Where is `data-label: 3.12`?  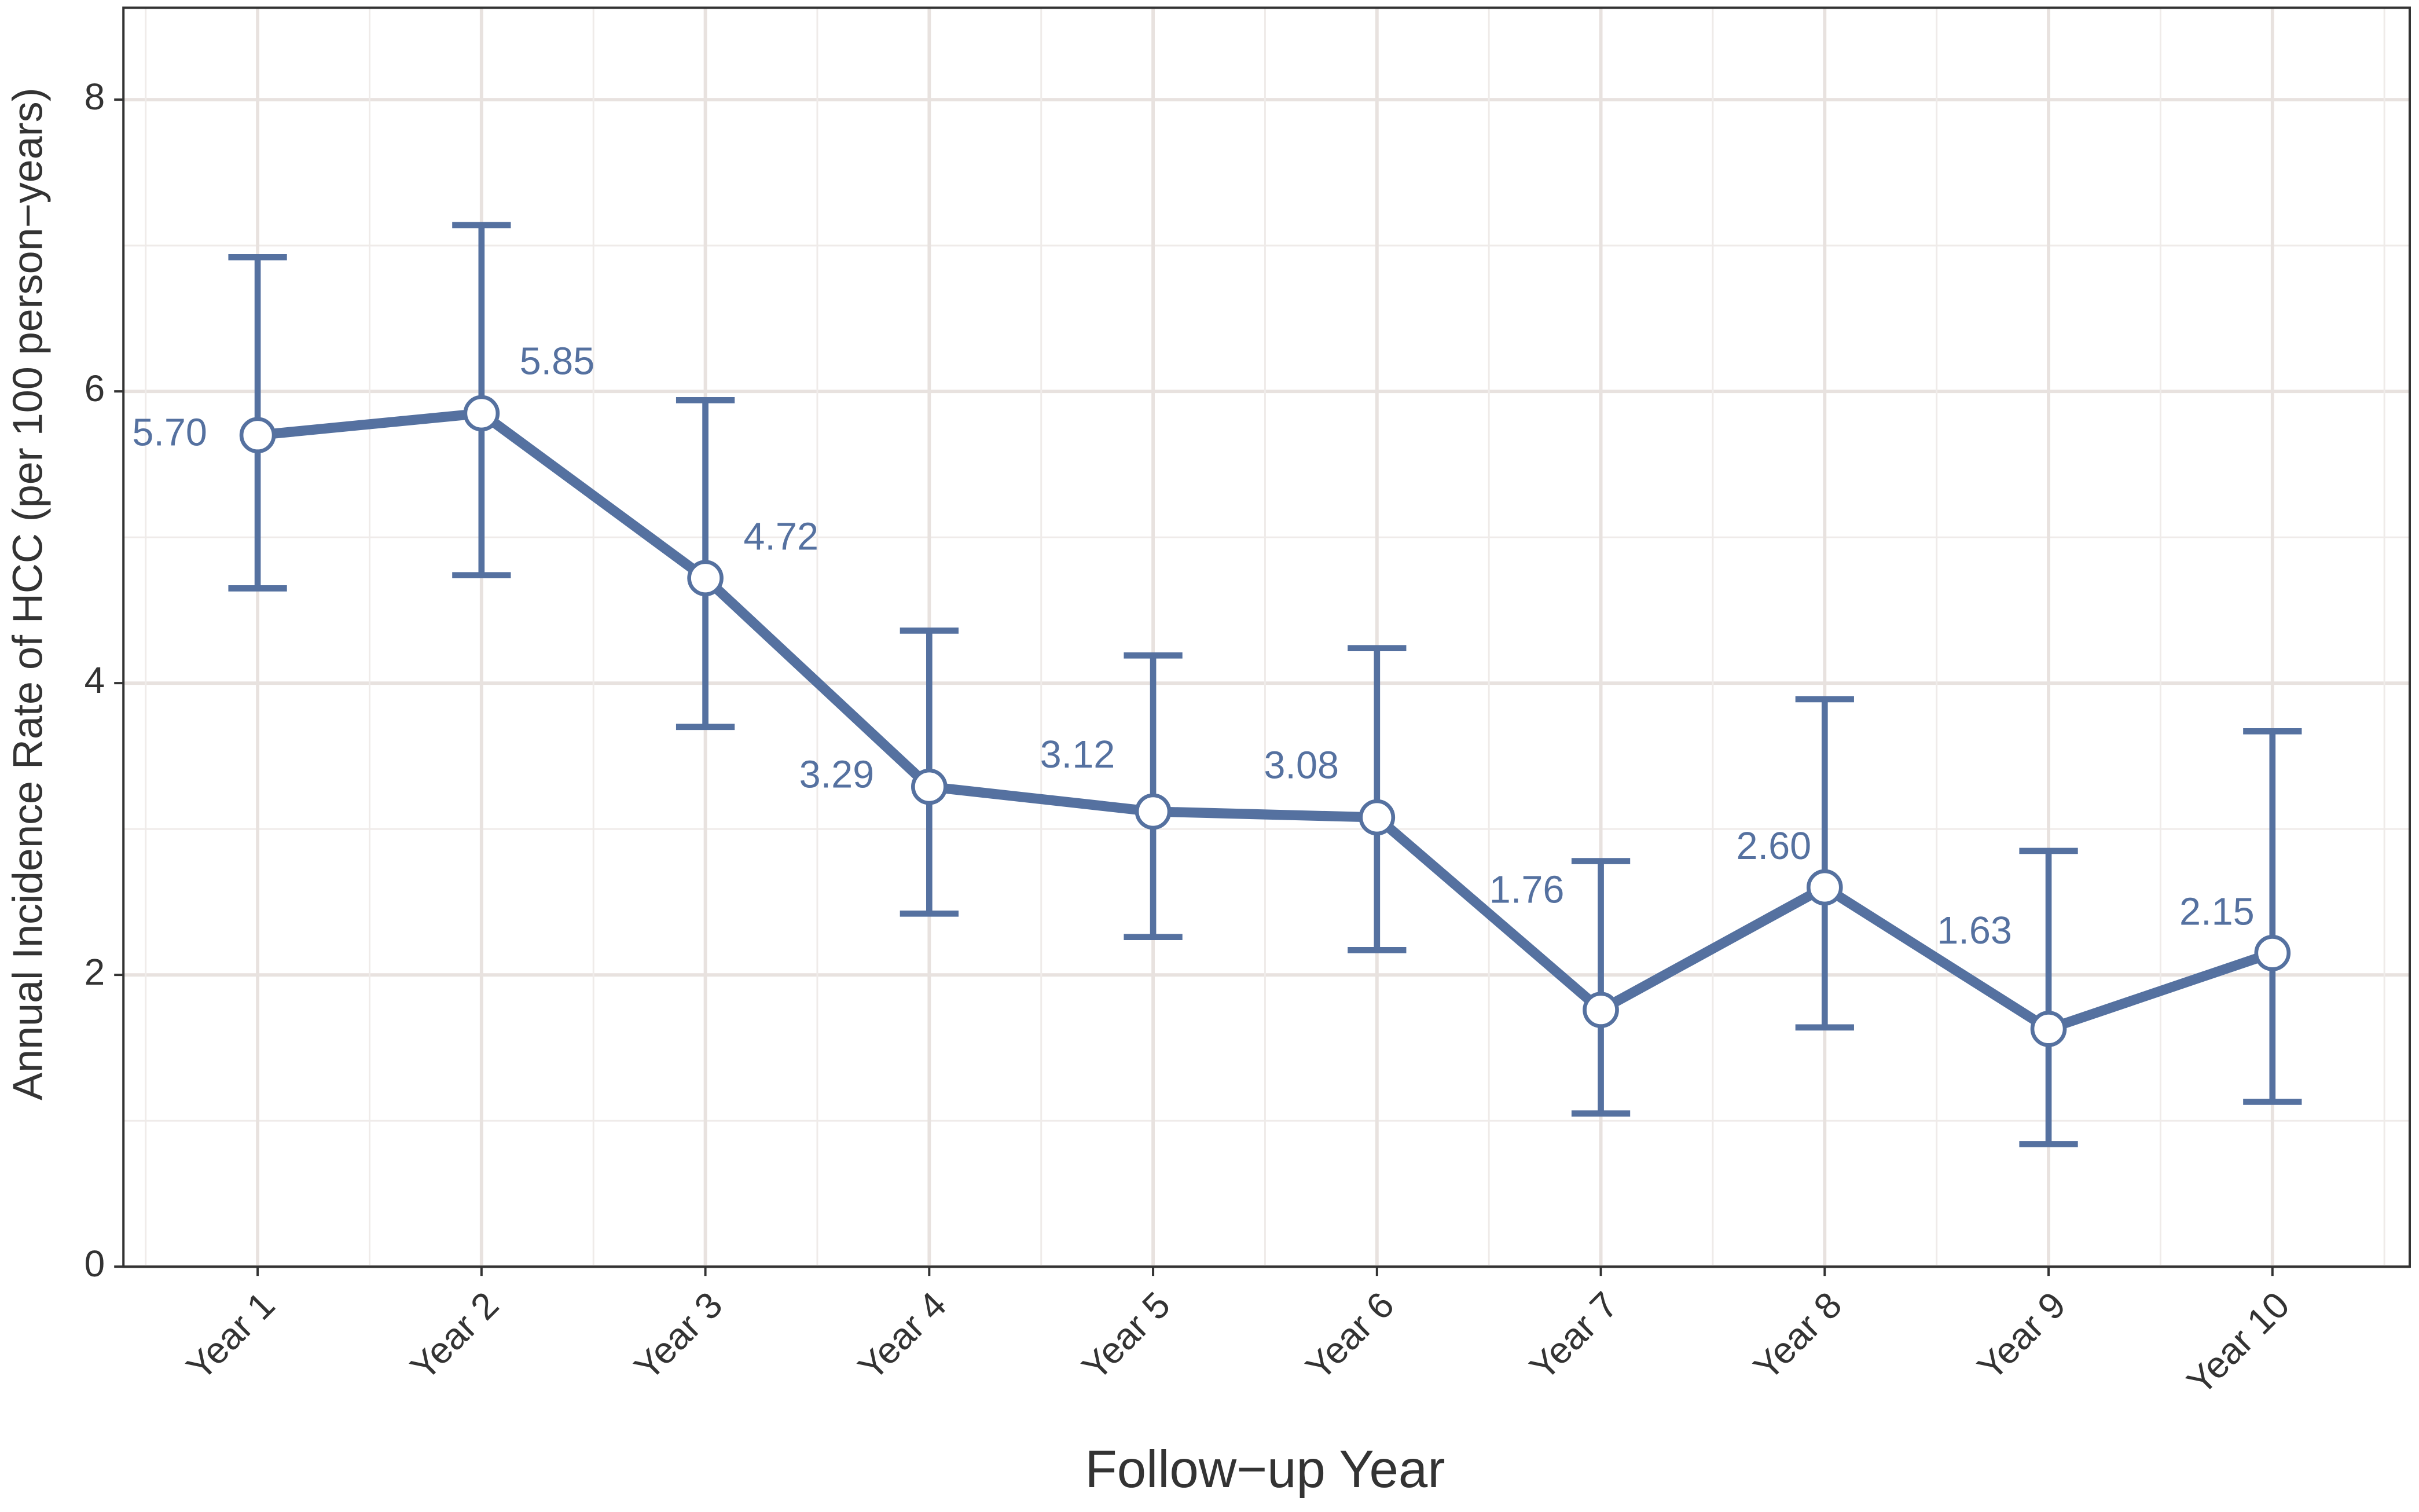 data-label: 3.12 is located at coordinates (1077, 754).